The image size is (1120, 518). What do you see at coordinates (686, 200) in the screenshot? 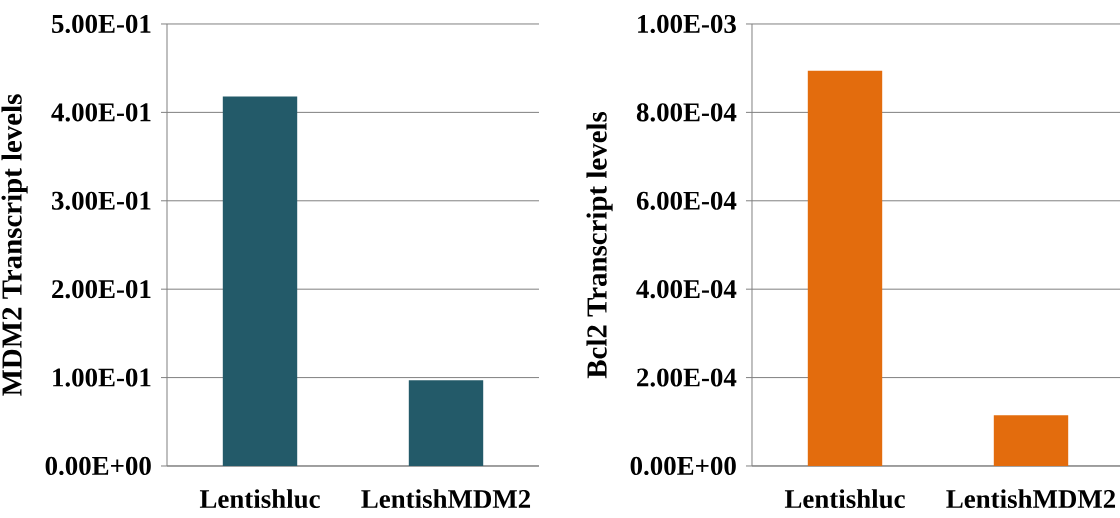
I see `y-tick-label: 6.00E-04` at bounding box center [686, 200].